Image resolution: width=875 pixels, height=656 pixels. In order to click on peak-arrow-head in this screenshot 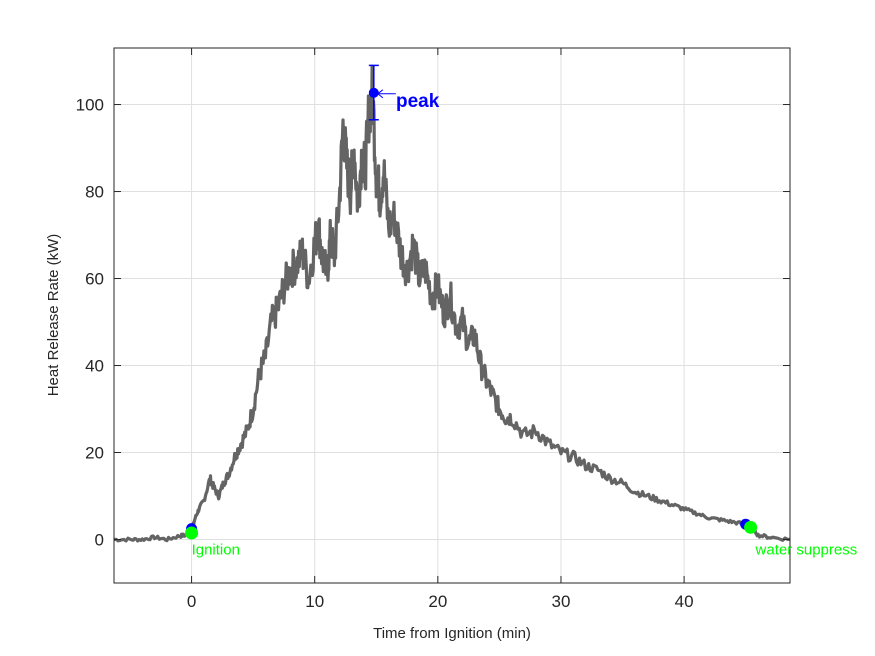, I will do `click(380, 94)`.